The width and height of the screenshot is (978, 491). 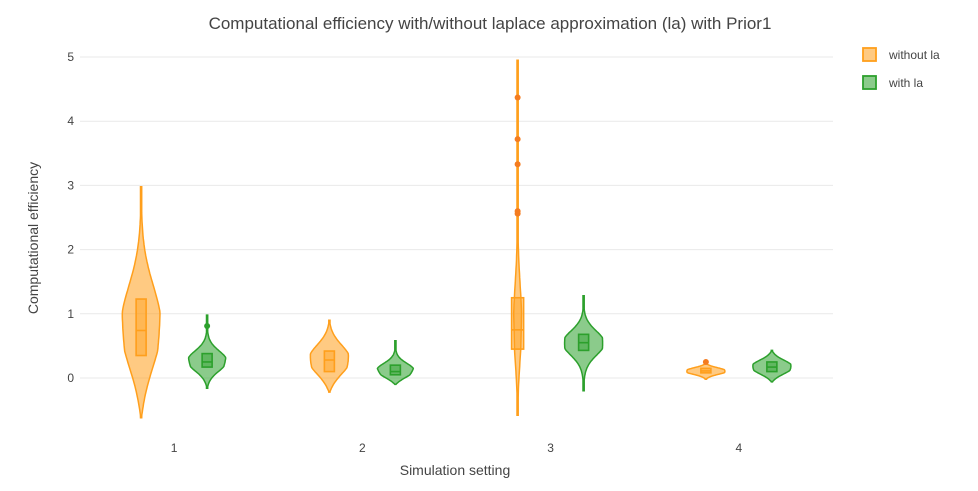 I want to click on y-axis-label: Computational efficiency, so click(x=33, y=238).